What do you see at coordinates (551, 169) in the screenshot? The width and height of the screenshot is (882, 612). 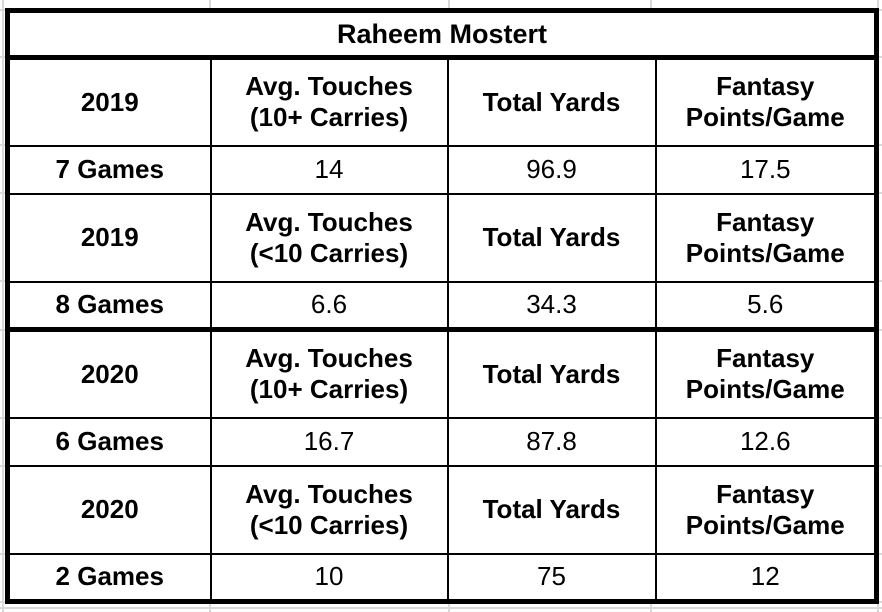 I see `total-yards-value: 96.9` at bounding box center [551, 169].